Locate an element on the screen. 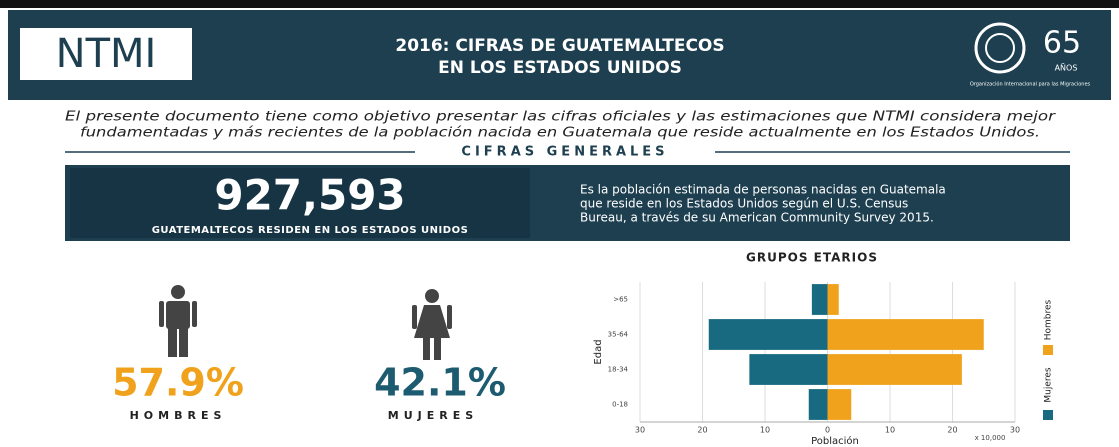 This screenshot has height=447, width=1119. headline-box is located at coordinates (300, 203).